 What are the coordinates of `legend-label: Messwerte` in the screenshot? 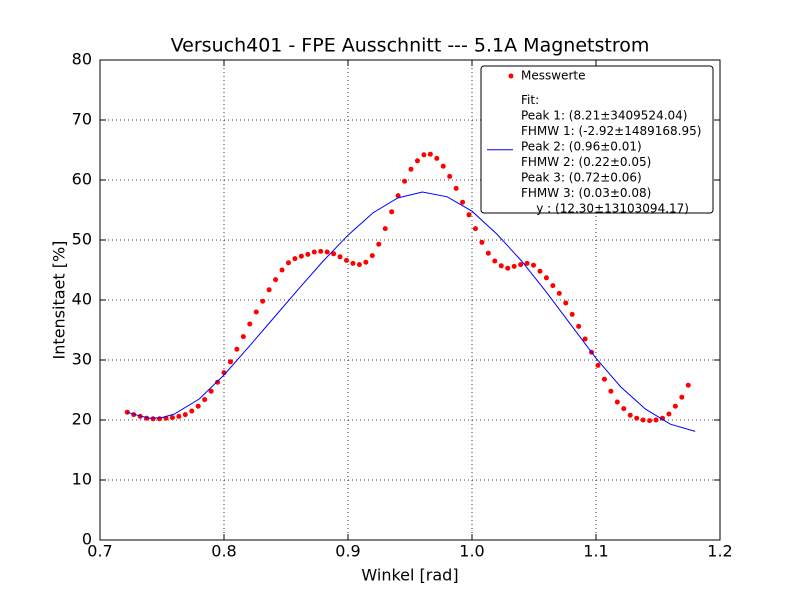 It's located at (553, 76).